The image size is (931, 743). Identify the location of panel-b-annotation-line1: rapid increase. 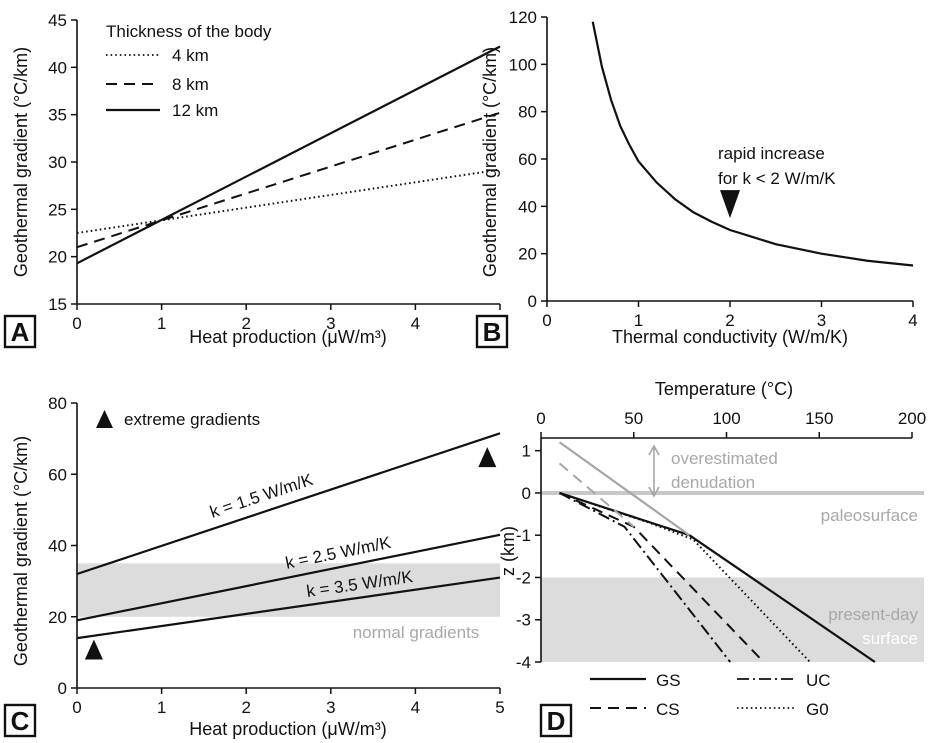
(771, 153).